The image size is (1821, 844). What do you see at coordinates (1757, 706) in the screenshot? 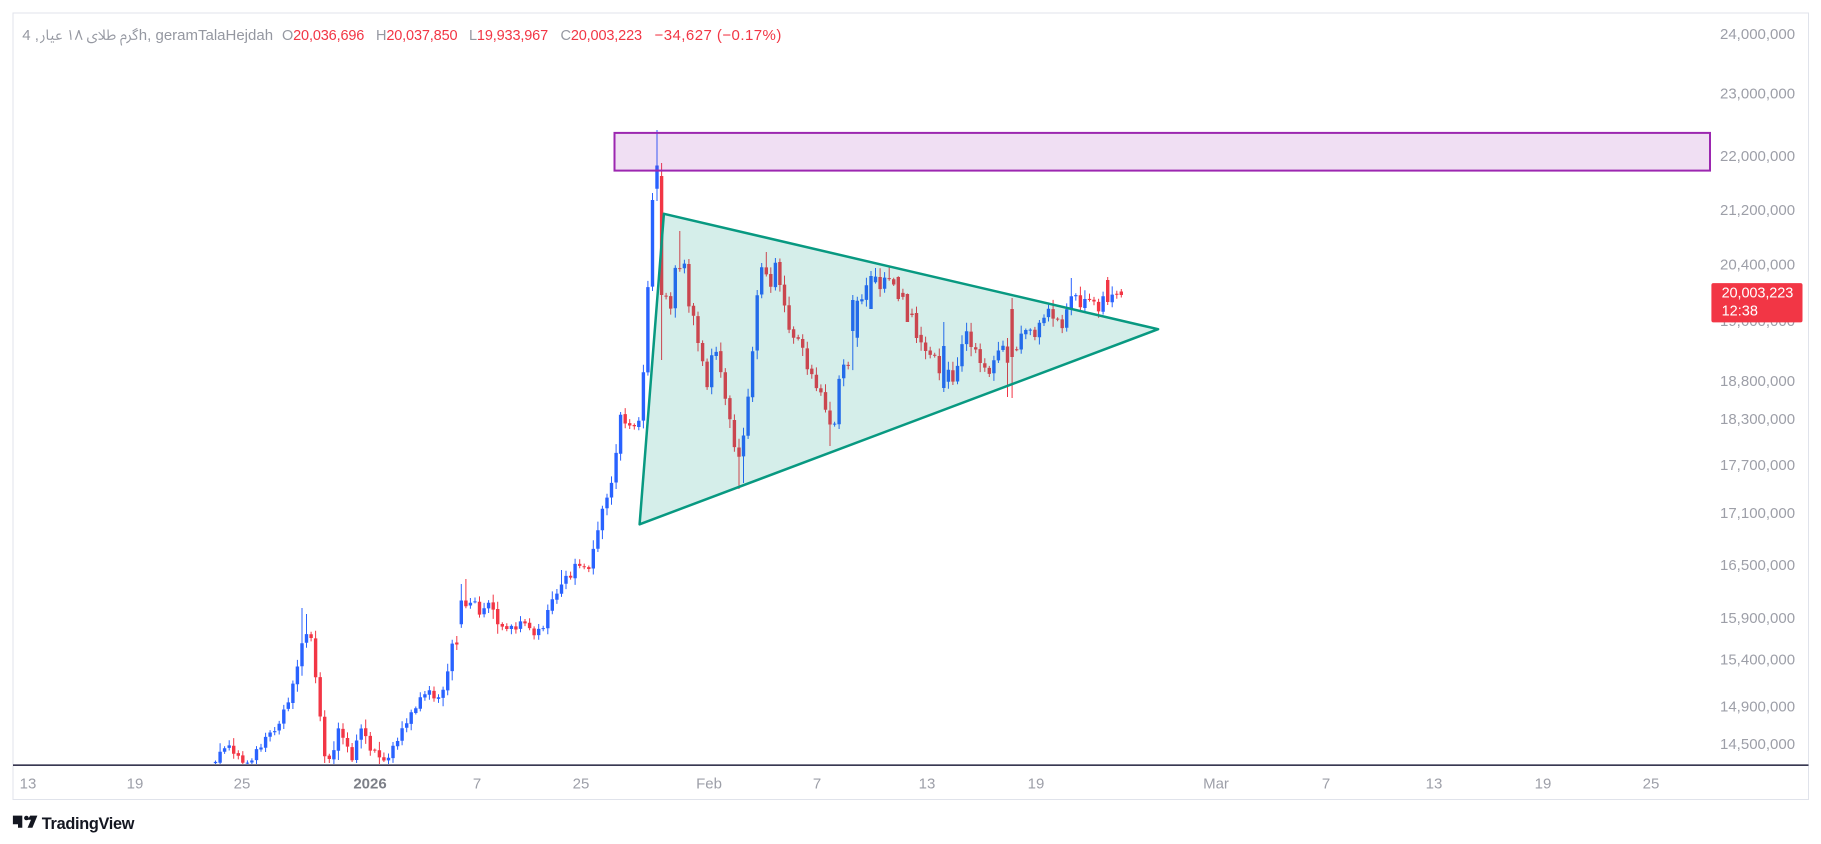
I see `svg-text: 14,900,000` at bounding box center [1757, 706].